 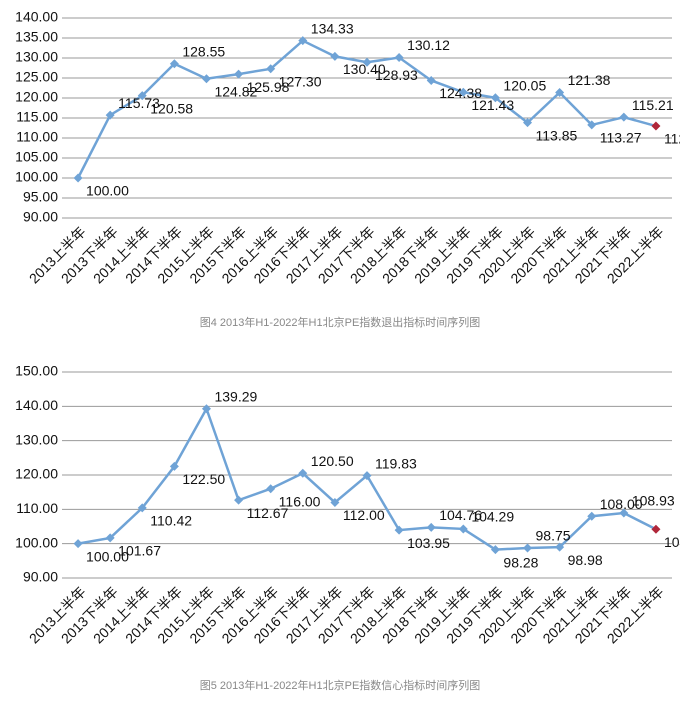 What do you see at coordinates (139, 551) in the screenshot?
I see `data-label: 101.67` at bounding box center [139, 551].